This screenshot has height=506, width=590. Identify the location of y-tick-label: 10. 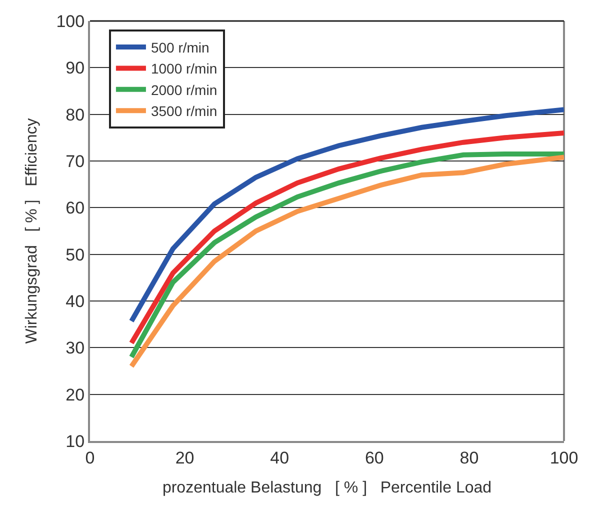
(75, 441).